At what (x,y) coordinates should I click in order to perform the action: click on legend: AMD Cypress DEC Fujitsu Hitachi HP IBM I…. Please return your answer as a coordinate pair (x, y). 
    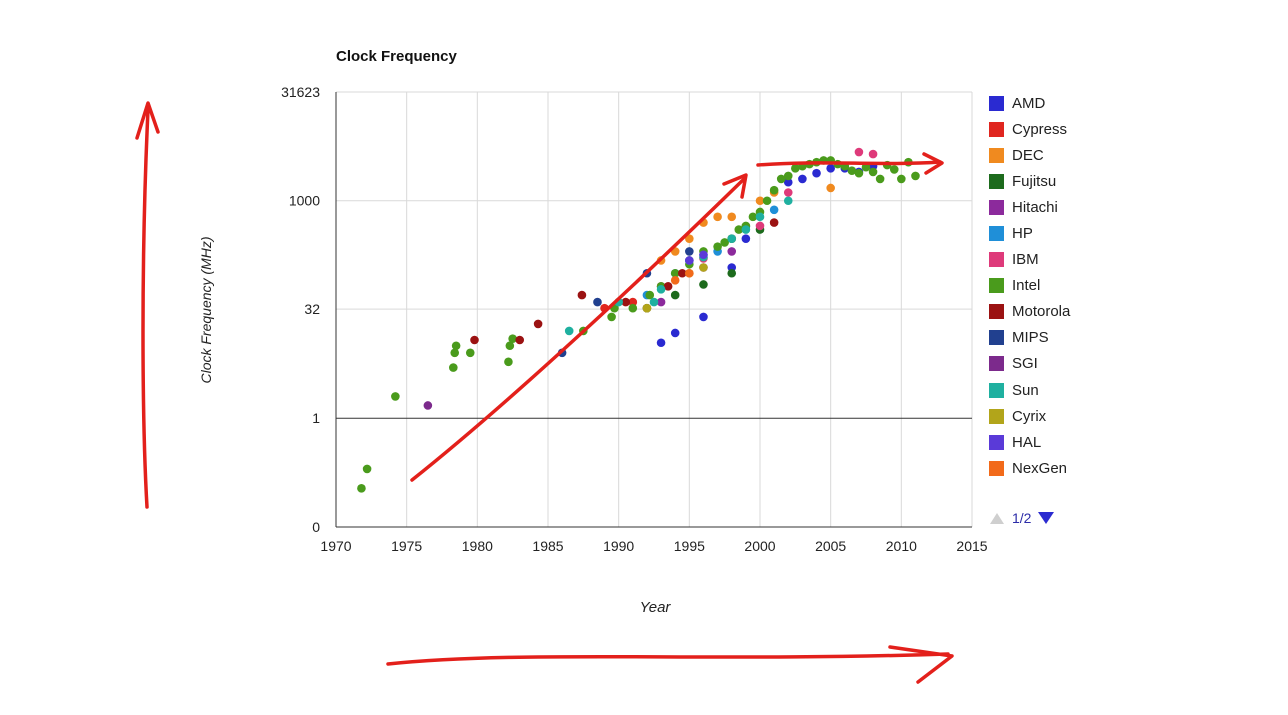
    Looking at the image, I should click on (1029, 285).